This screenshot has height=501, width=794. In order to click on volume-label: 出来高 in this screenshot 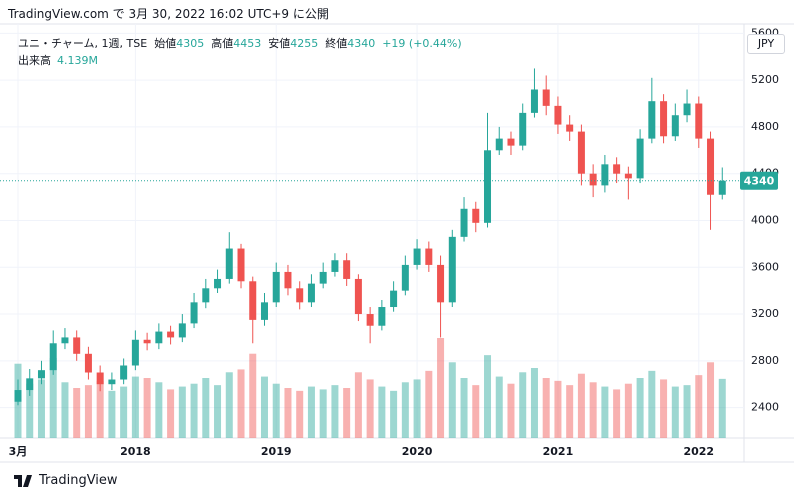, I will do `click(34, 60)`.